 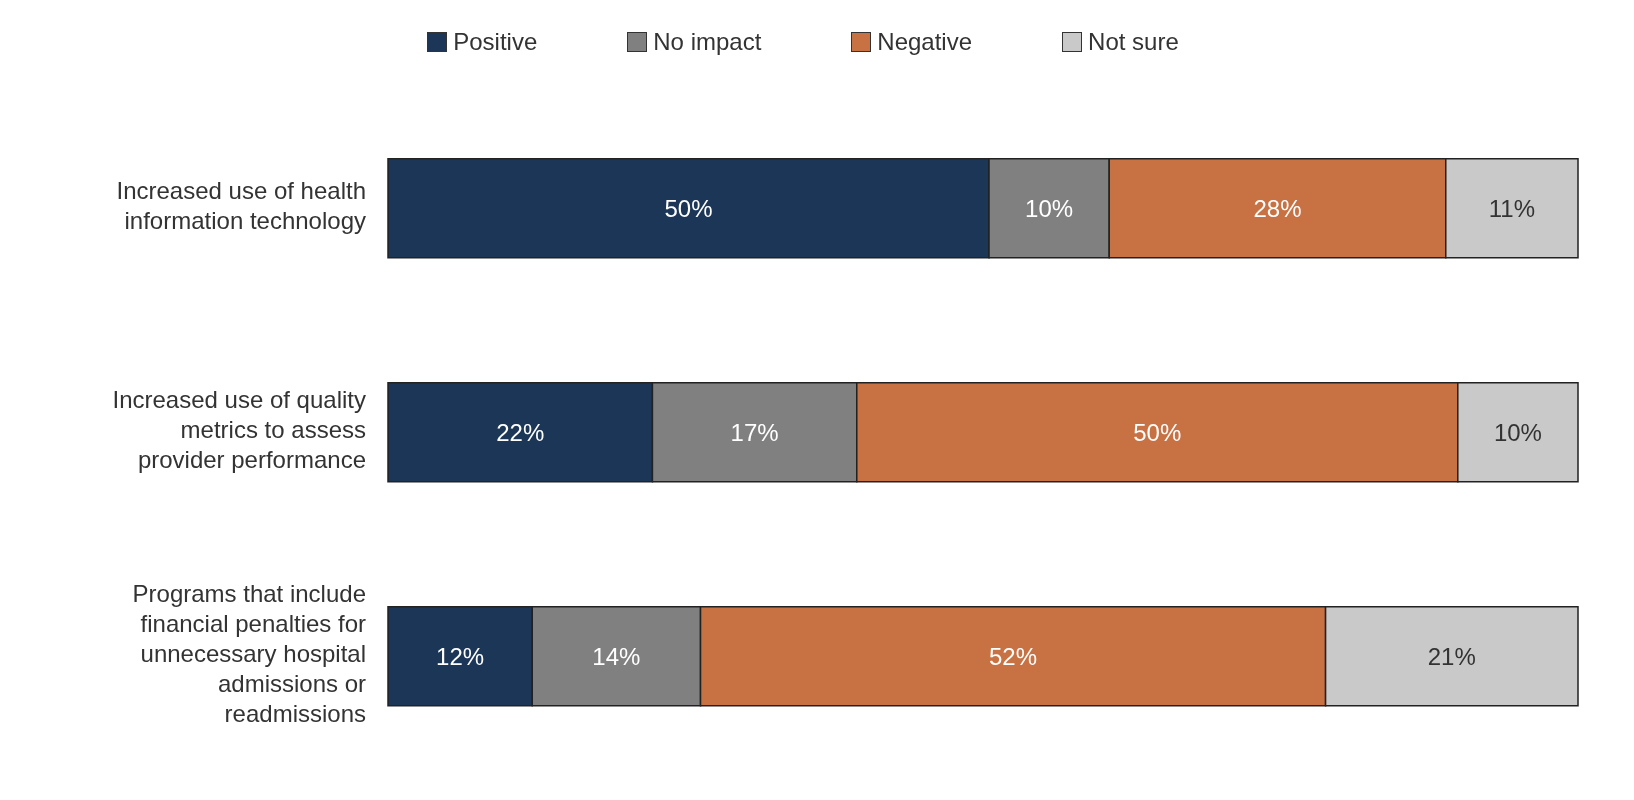 I want to click on y-tick-label: Increased use of health information technology, so click(x=241, y=206).